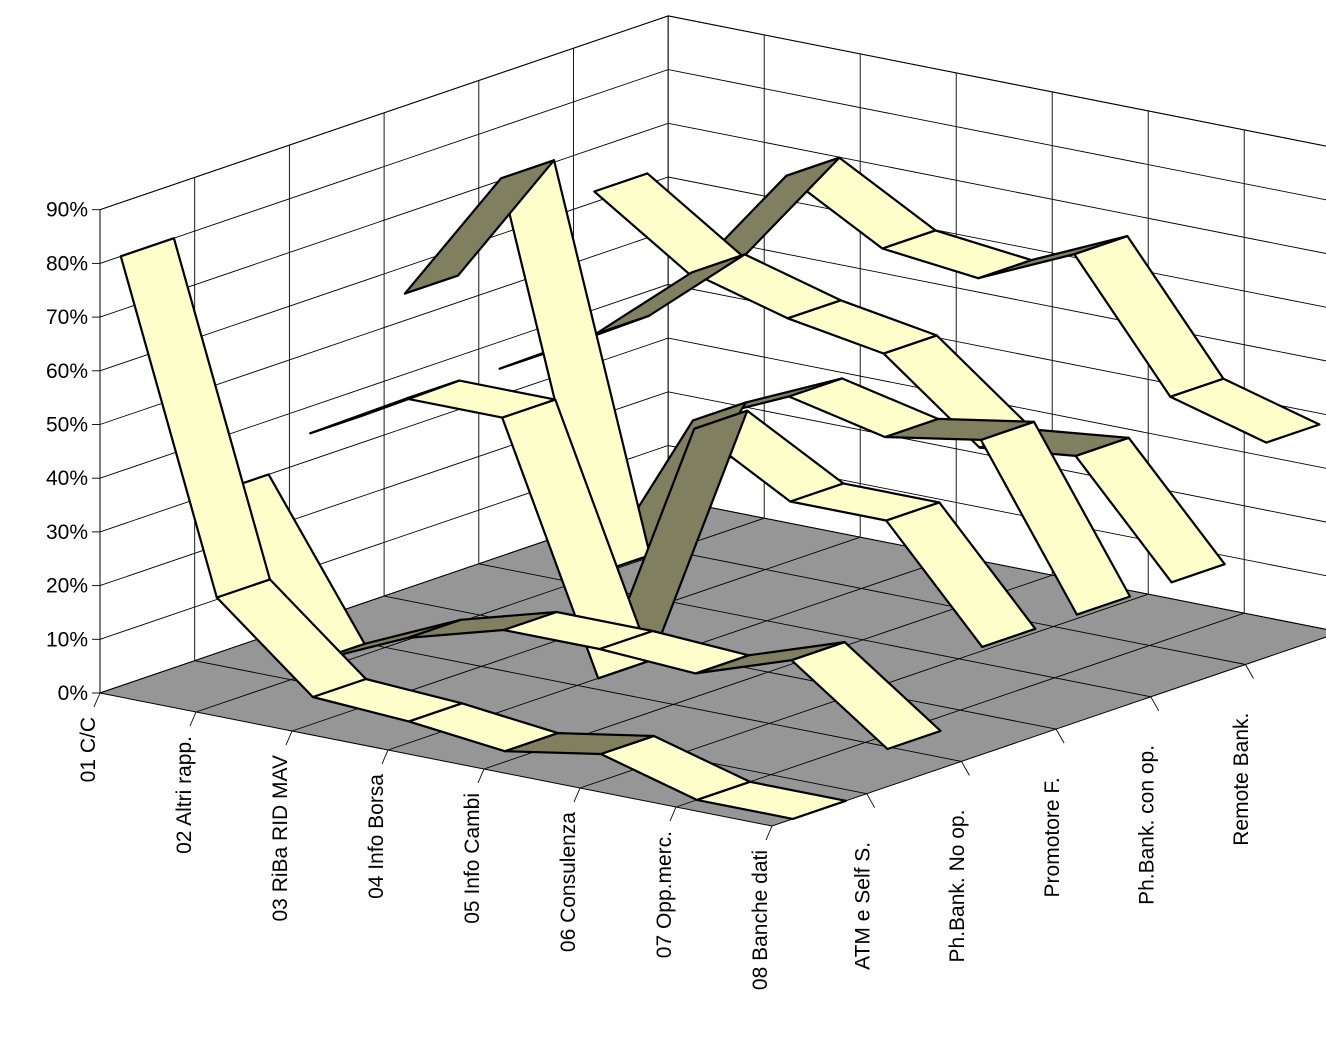 The image size is (1326, 1049). I want to click on category-label: 07 Opp.merc., so click(664, 894).